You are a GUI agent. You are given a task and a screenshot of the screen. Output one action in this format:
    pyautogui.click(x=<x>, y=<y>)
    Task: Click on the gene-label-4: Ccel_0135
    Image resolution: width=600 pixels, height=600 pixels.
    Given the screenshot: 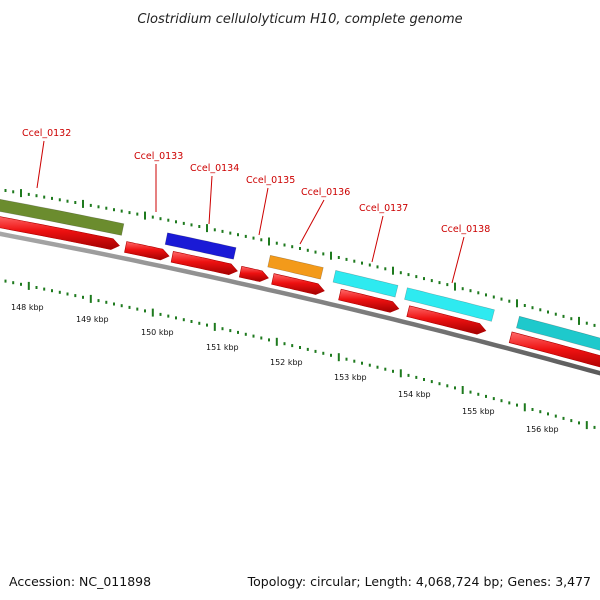 What is the action you would take?
    pyautogui.click(x=270, y=180)
    